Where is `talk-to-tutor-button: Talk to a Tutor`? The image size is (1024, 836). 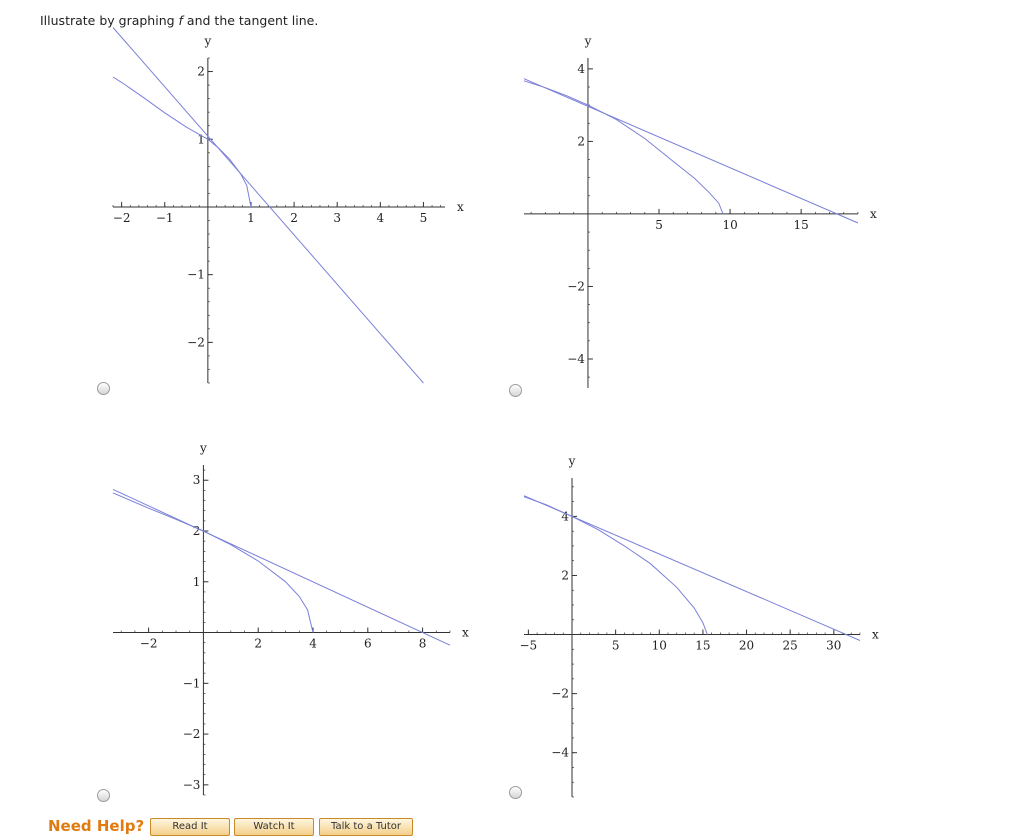
talk-to-tutor-button: Talk to a Tutor is located at coordinates (366, 827).